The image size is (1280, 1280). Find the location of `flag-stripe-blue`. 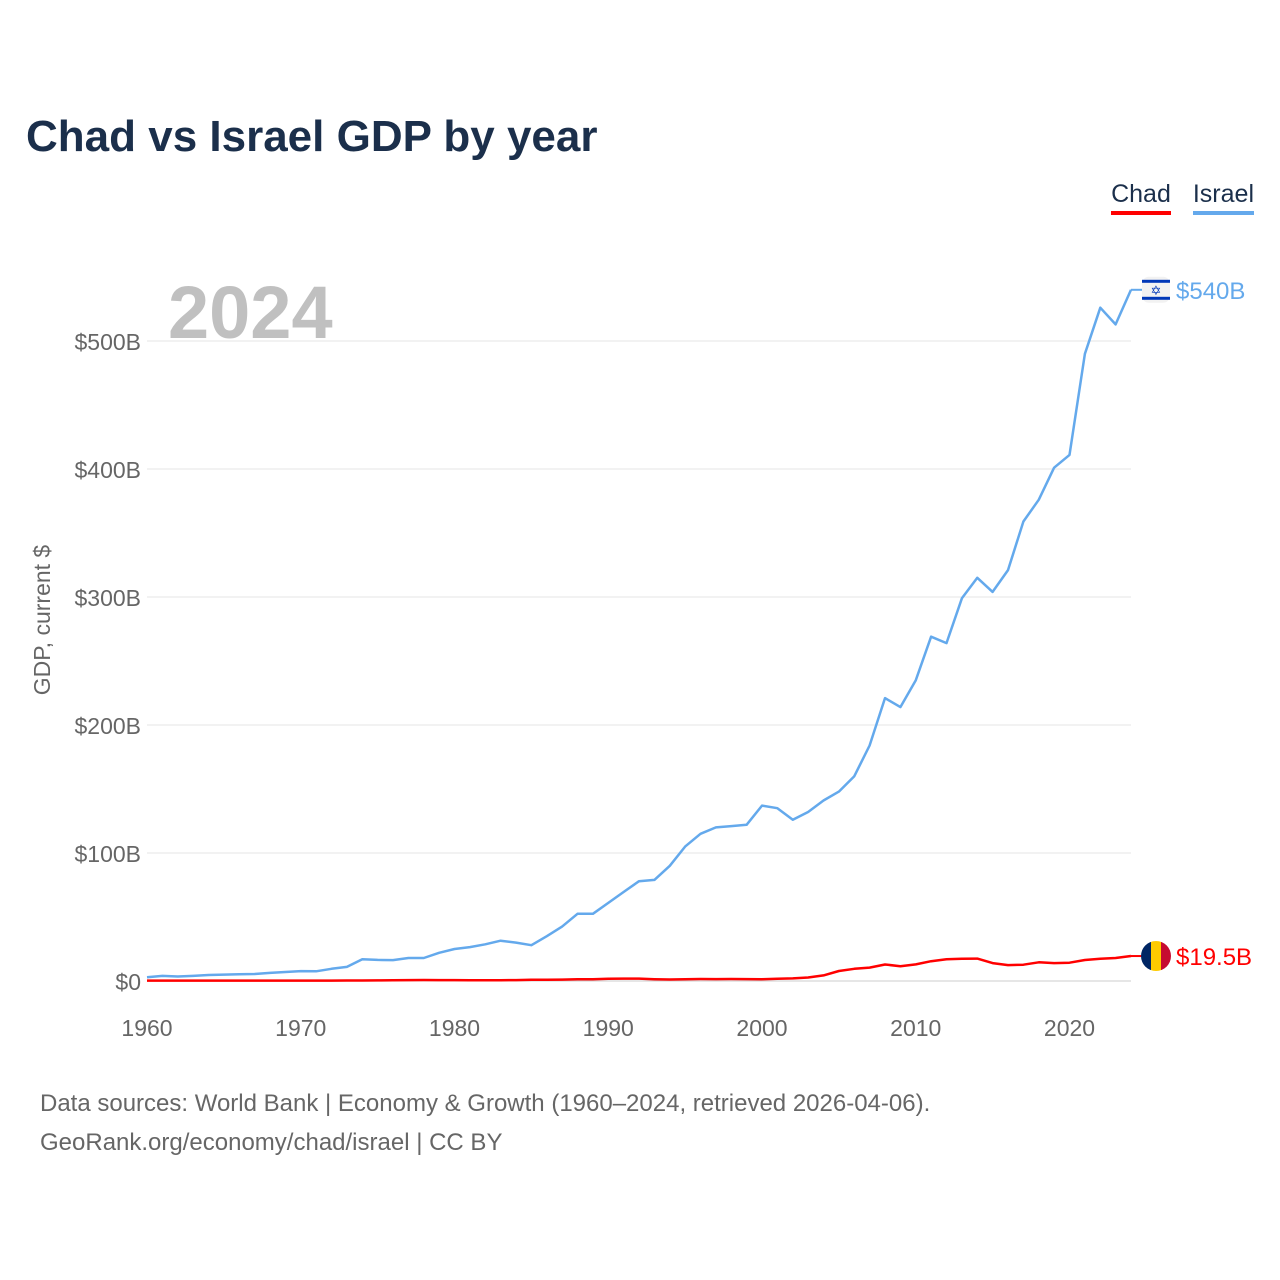

flag-stripe-blue is located at coordinates (1146, 956).